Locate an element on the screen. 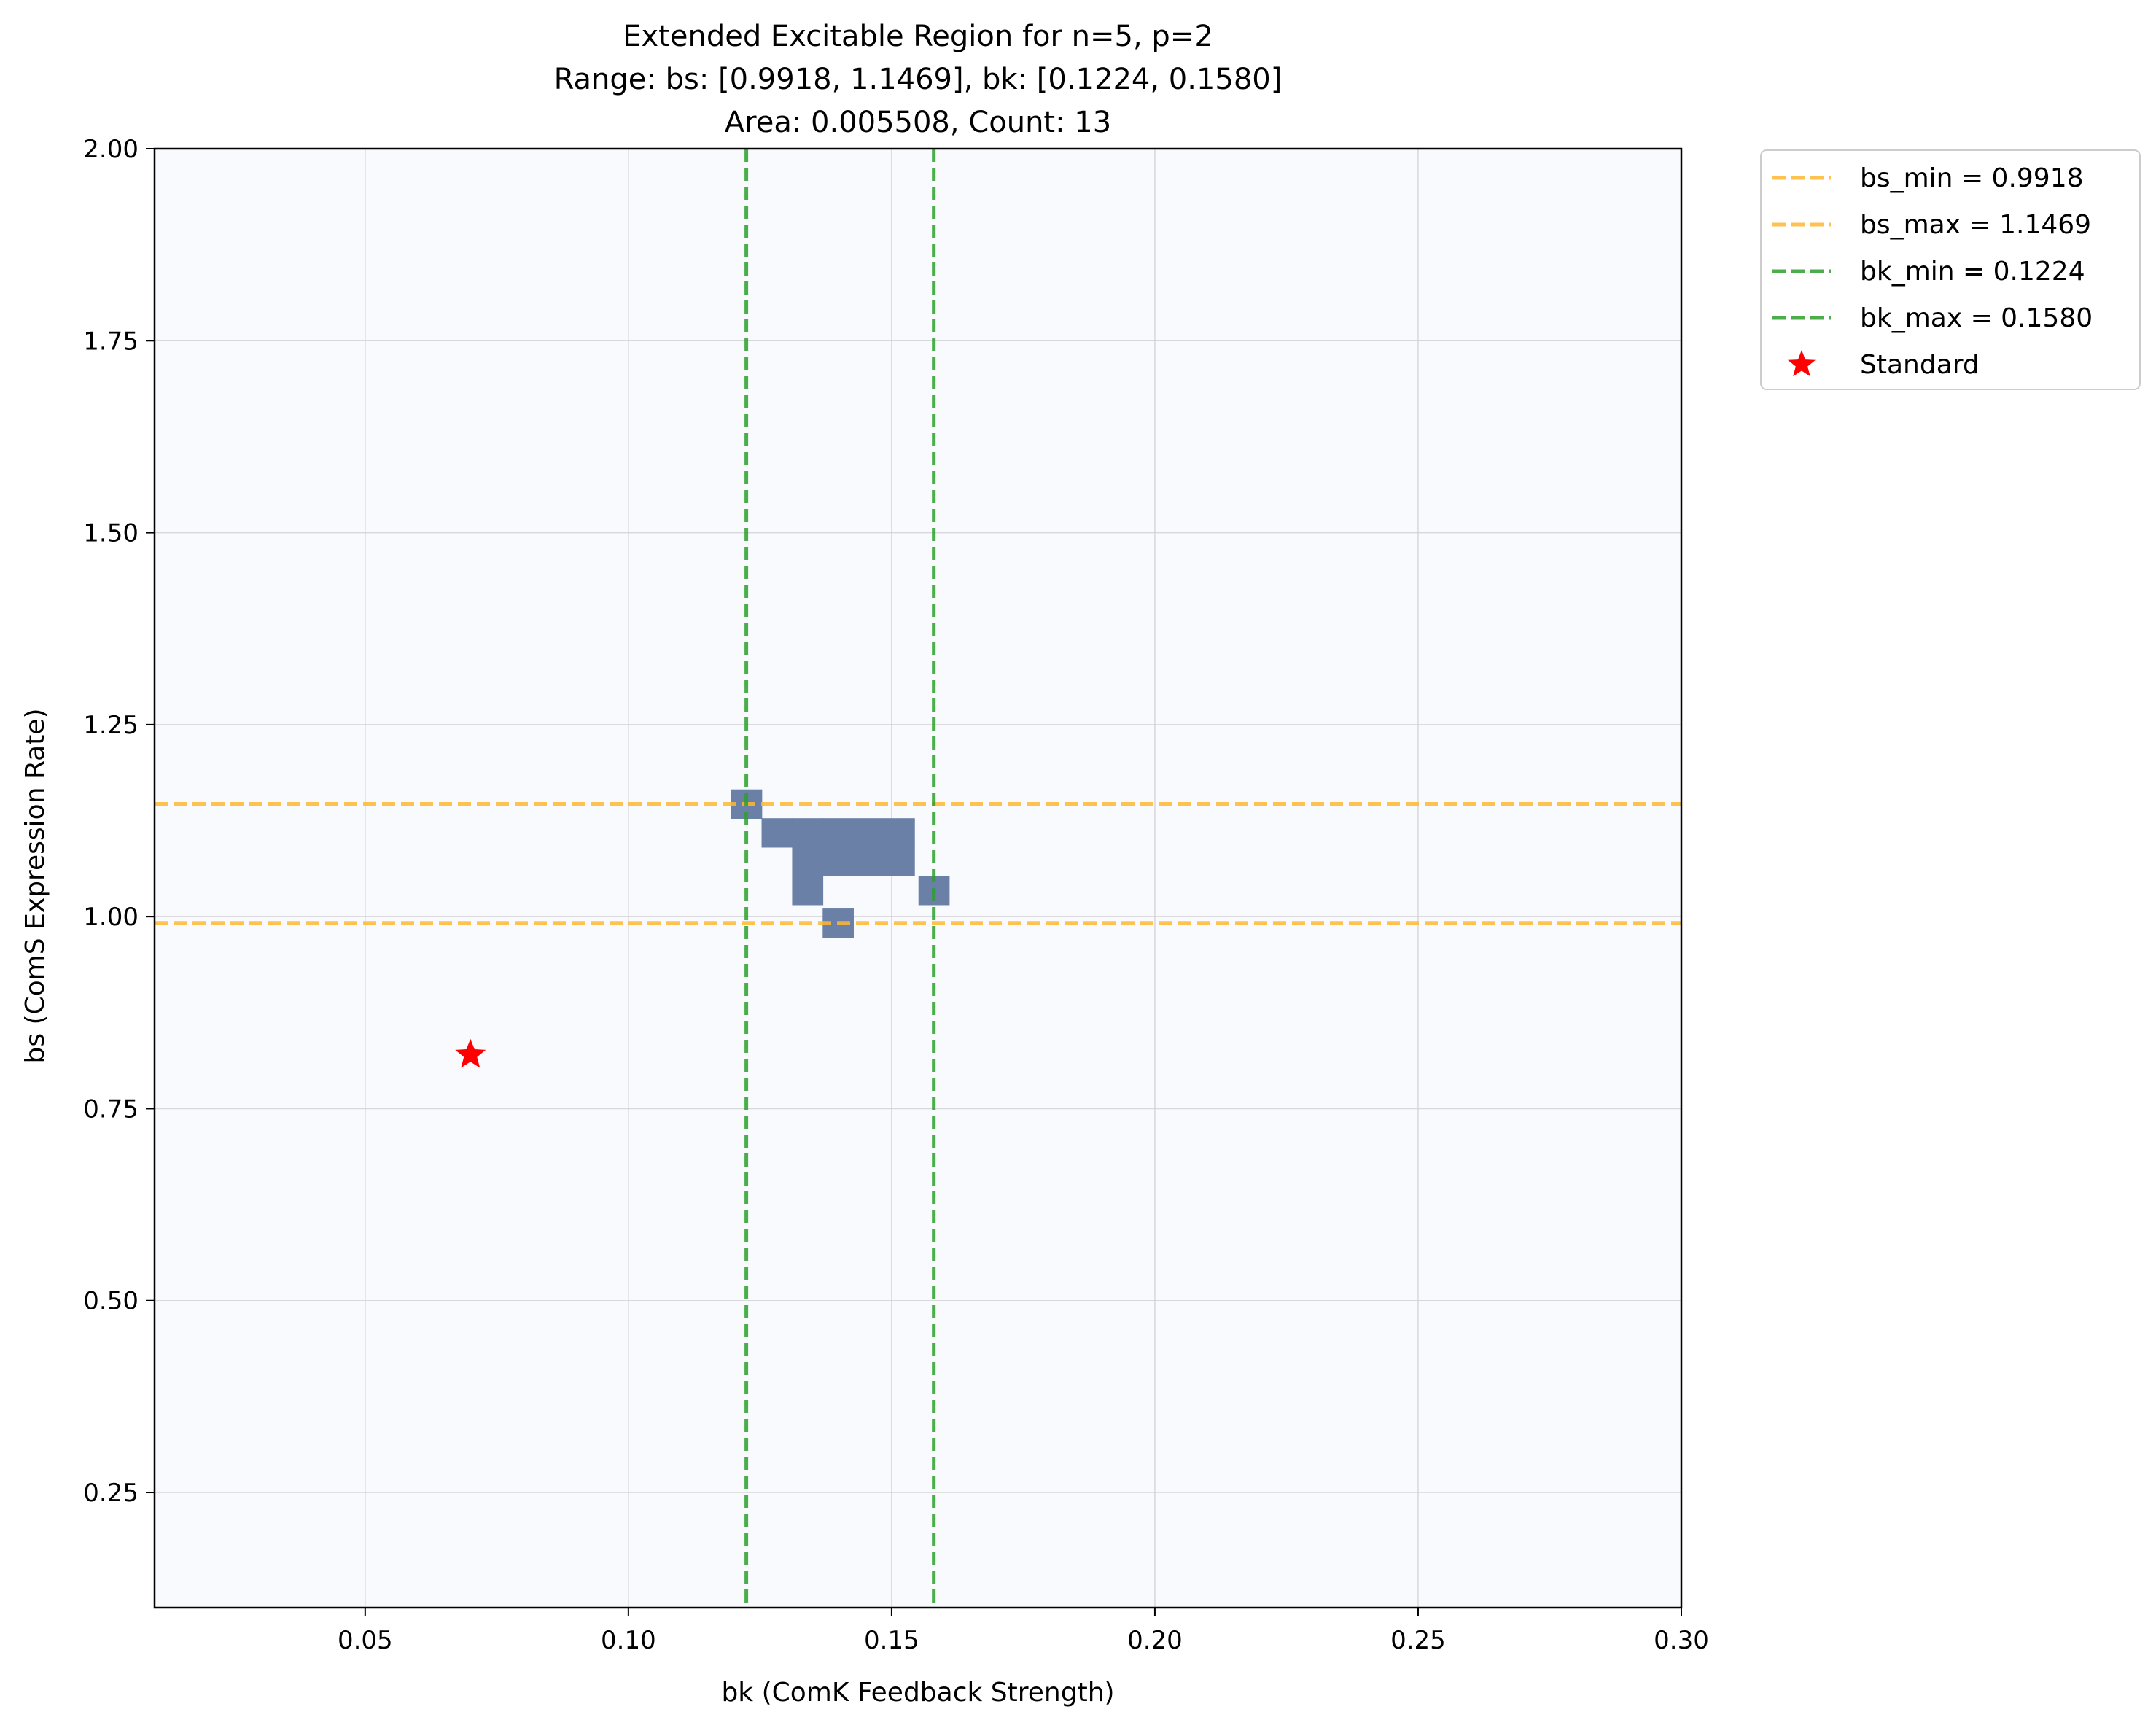 The width and height of the screenshot is (2156, 1728). legend-swatch-standard is located at coordinates (1802, 363).